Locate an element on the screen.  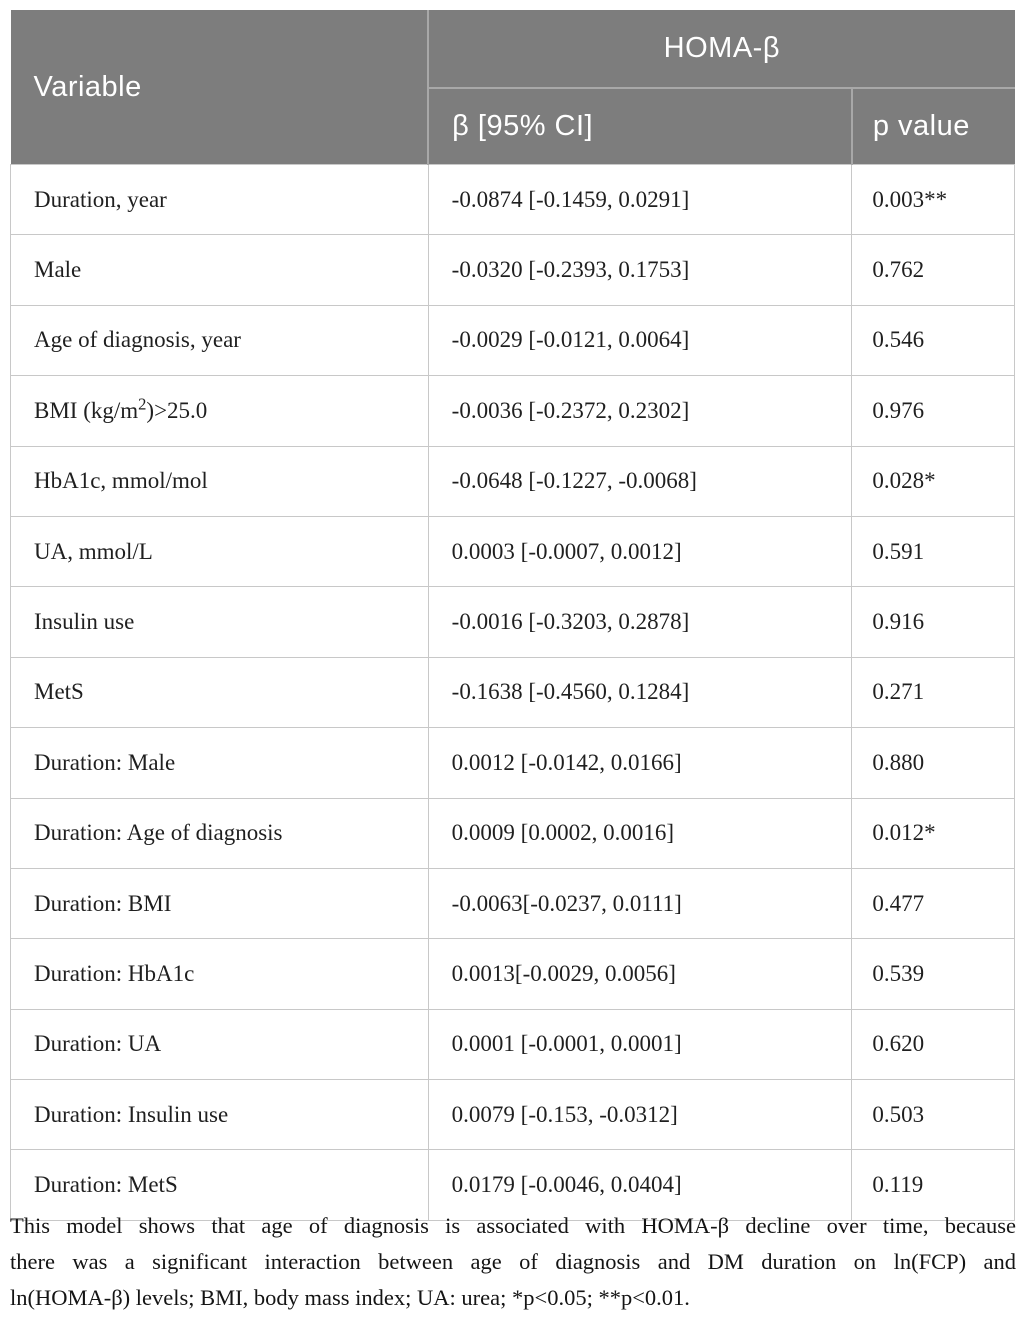
beta-ci-cell: 0.0079 [-0.153, -0.0312] is located at coordinates (640, 1115).